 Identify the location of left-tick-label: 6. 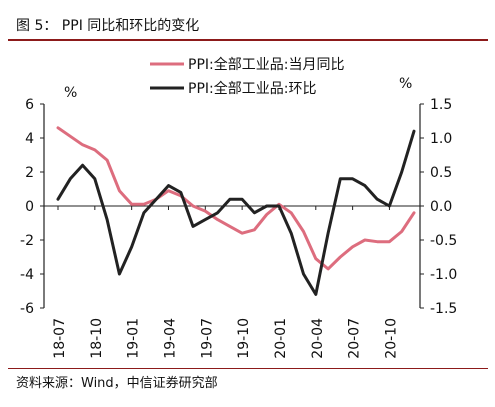
(29, 105).